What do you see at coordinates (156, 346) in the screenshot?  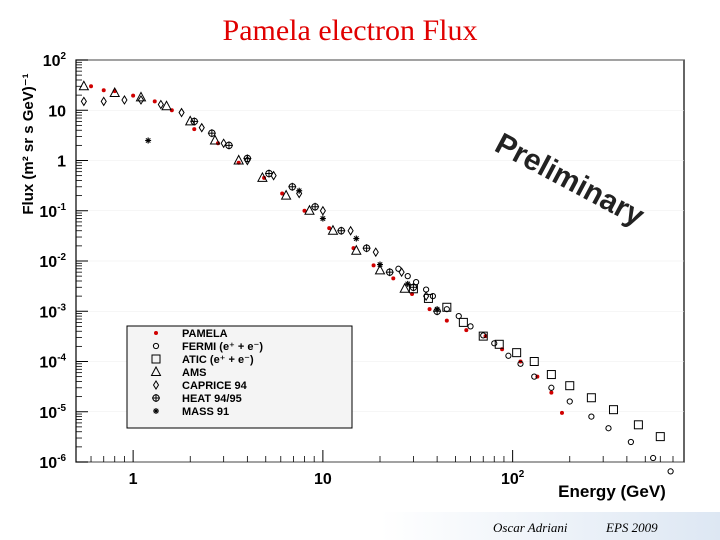 I see `legend-marker-circle` at bounding box center [156, 346].